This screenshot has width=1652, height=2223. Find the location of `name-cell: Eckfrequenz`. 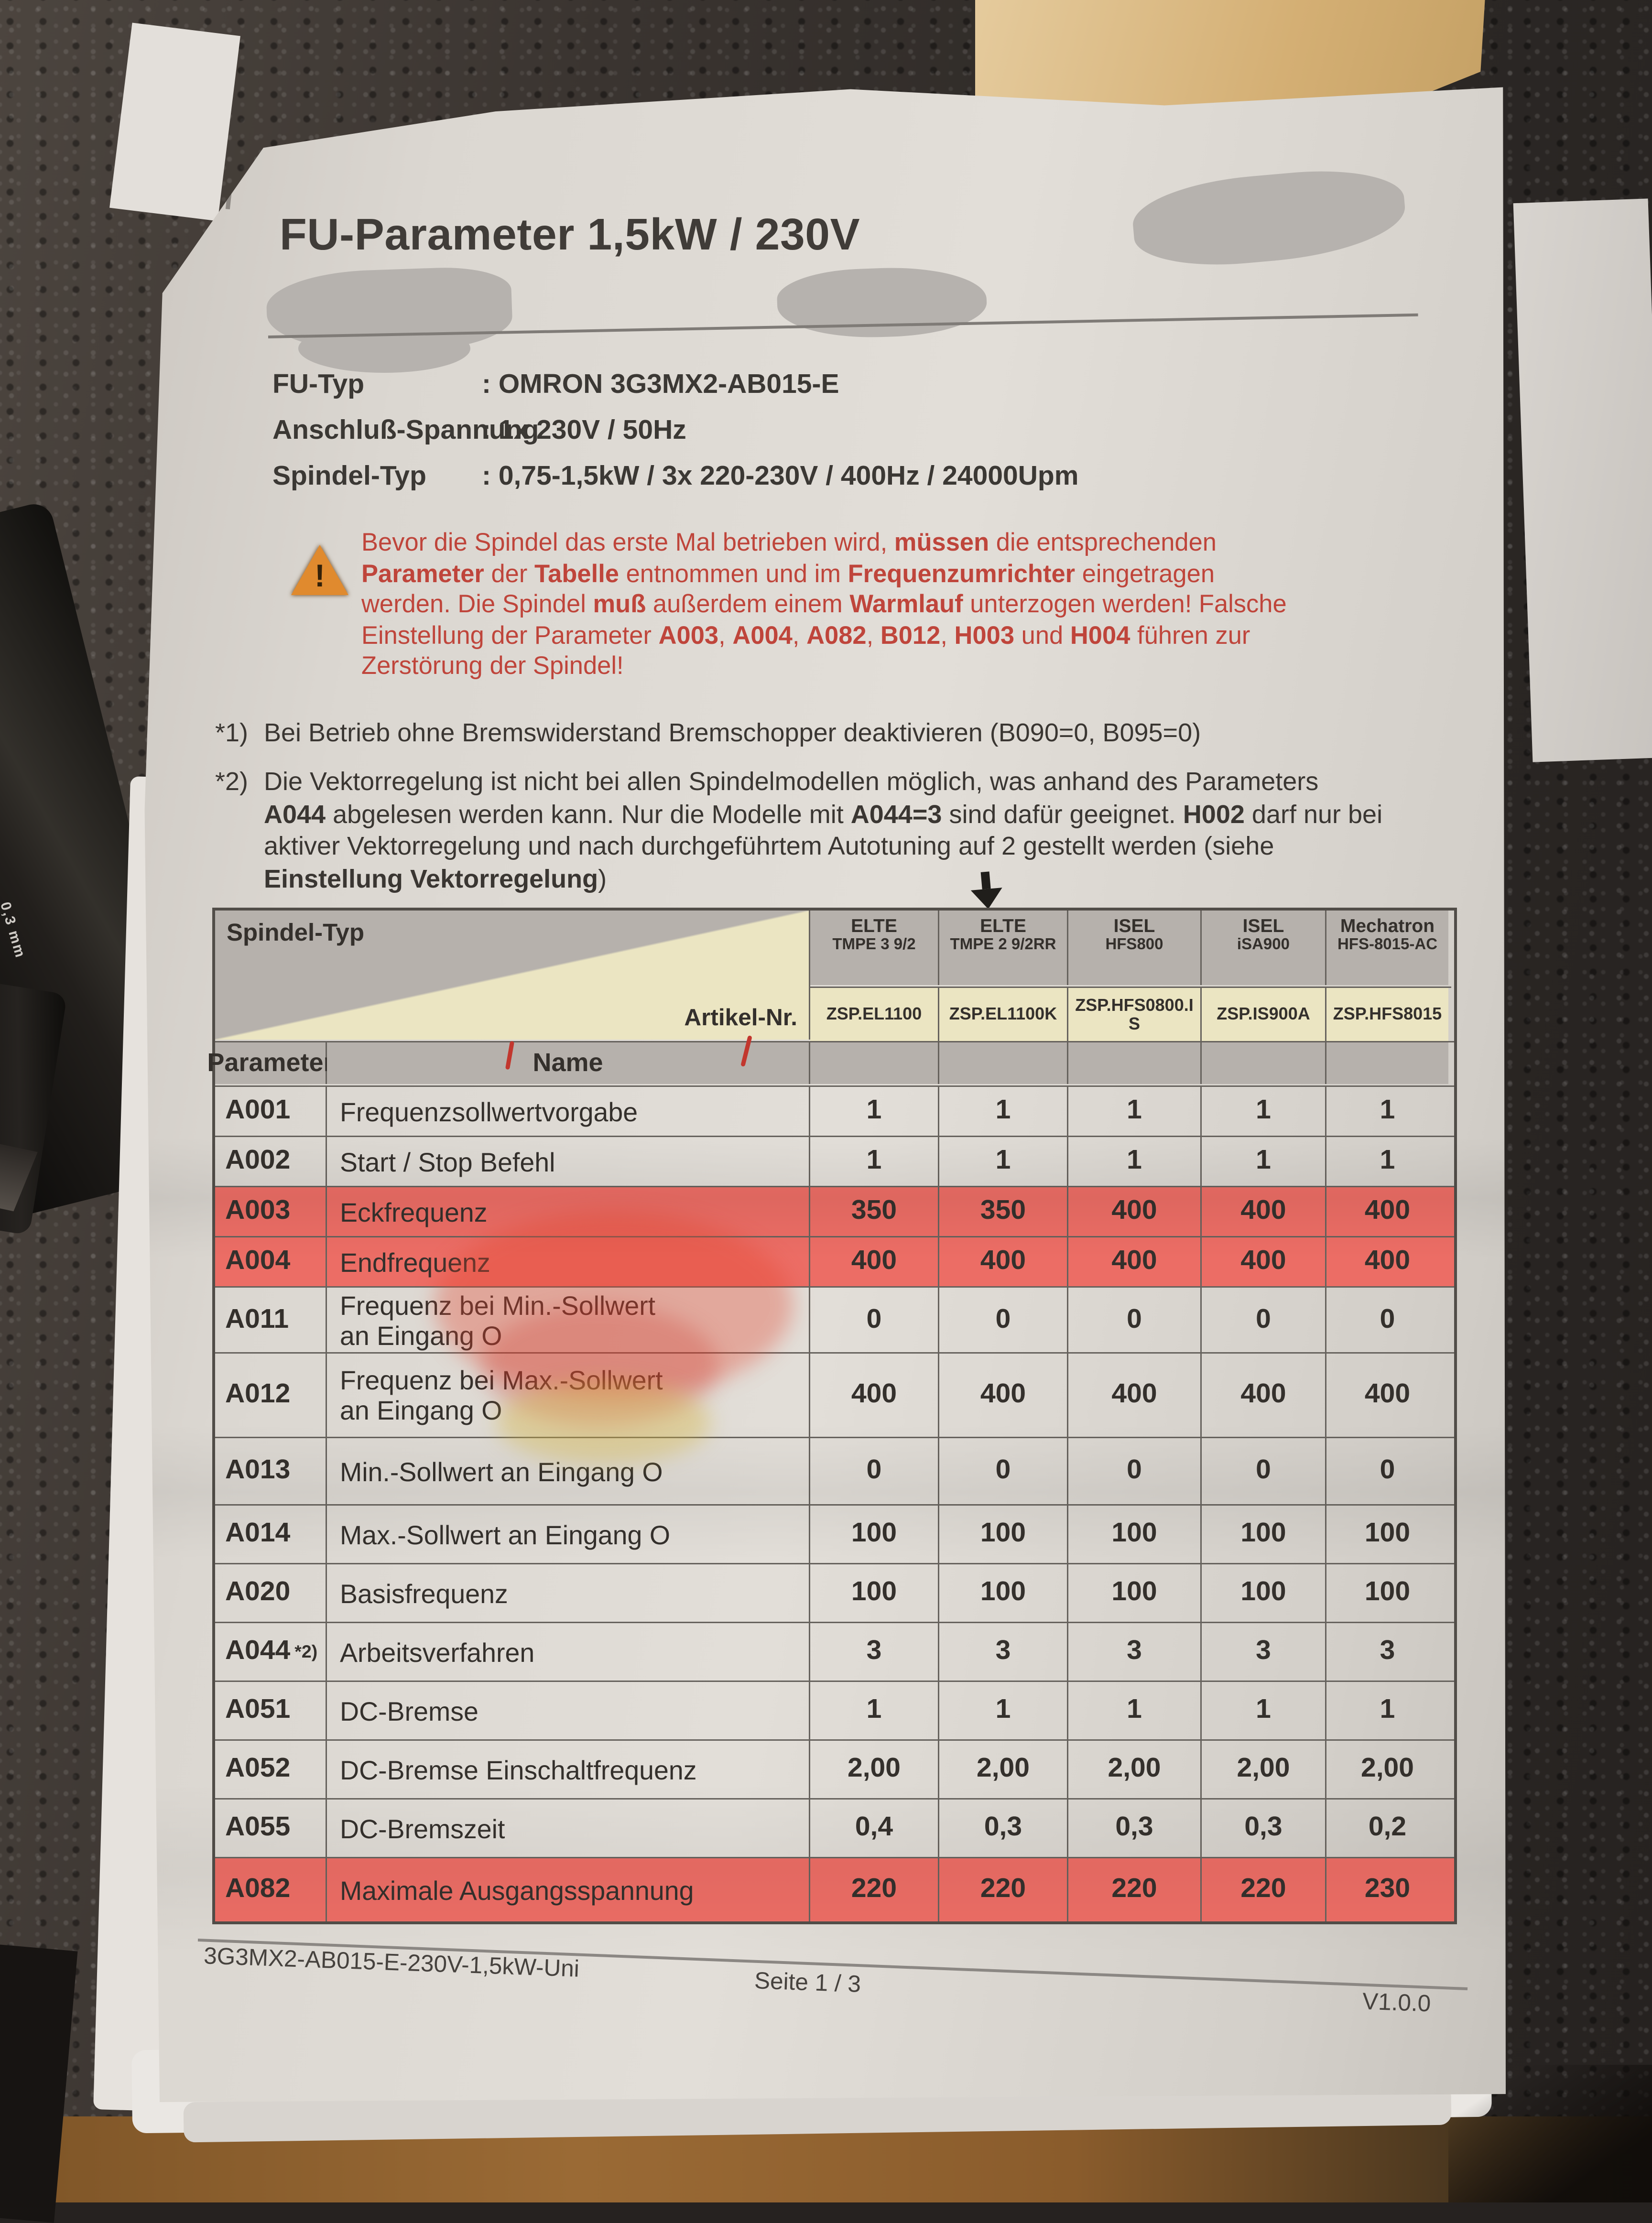

name-cell: Eckfrequenz is located at coordinates (568, 1211).